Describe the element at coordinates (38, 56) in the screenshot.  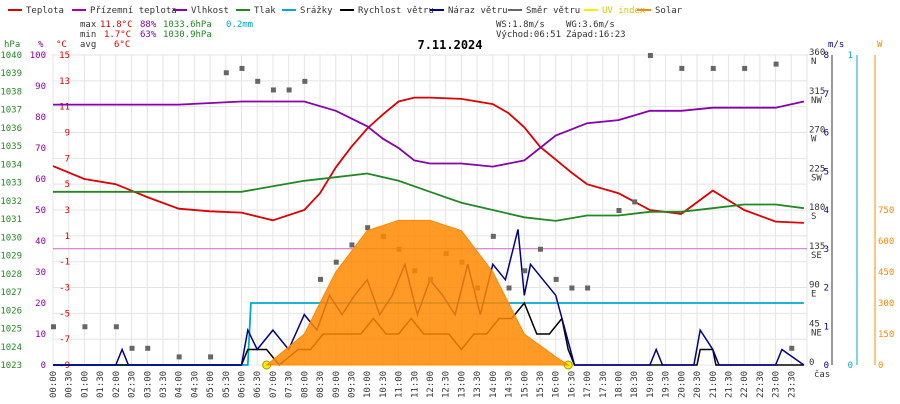
I see `humidity-tick: 100` at that location.